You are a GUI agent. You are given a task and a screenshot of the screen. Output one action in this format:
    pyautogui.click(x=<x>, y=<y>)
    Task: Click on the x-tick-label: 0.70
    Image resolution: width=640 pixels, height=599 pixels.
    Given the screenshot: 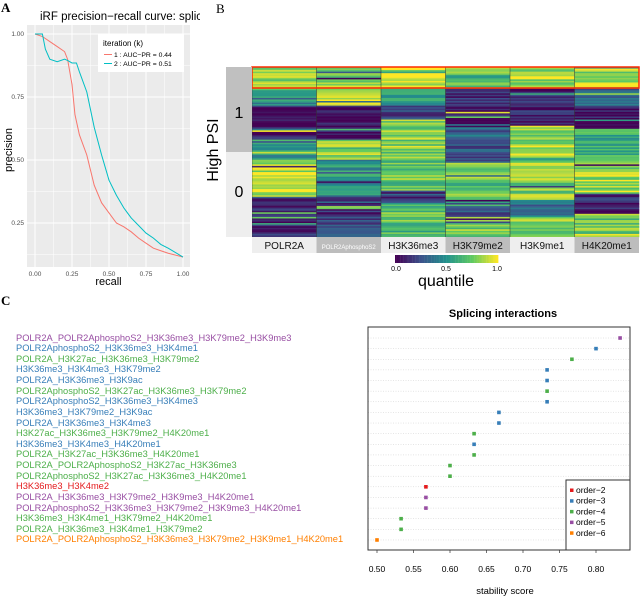 What is the action you would take?
    pyautogui.click(x=523, y=569)
    